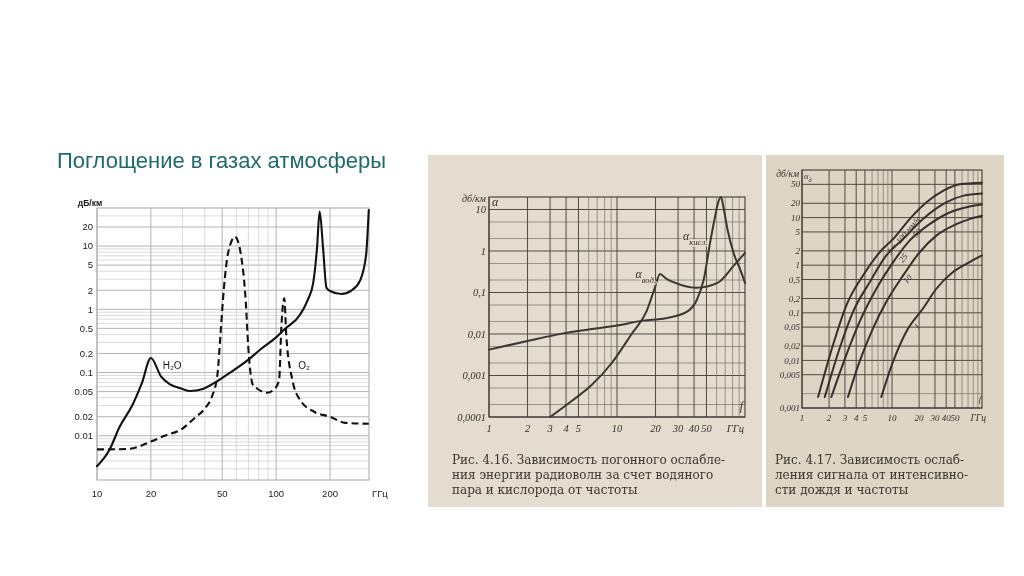 This screenshot has width=1024, height=576. What do you see at coordinates (83, 391) in the screenshot?
I see `y-tick-label: 0.05` at bounding box center [83, 391].